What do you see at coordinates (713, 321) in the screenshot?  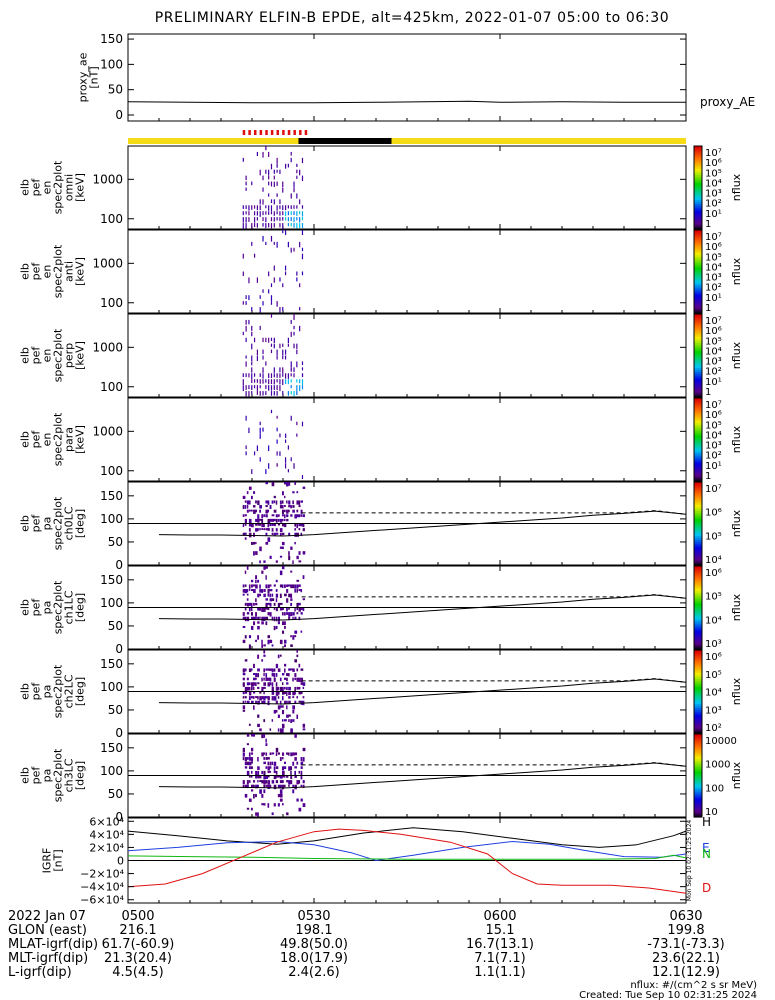 I see `en-perp-colorbar-tick: 10⁷` at bounding box center [713, 321].